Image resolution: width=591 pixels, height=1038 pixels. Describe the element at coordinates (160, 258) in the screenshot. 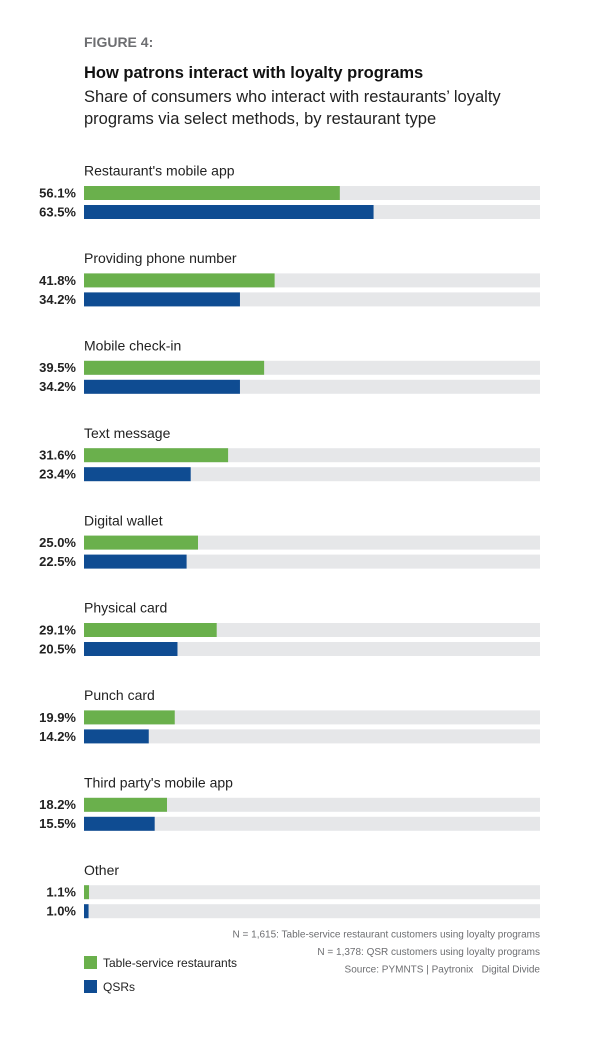

I see `category-label: Providing phone number` at that location.